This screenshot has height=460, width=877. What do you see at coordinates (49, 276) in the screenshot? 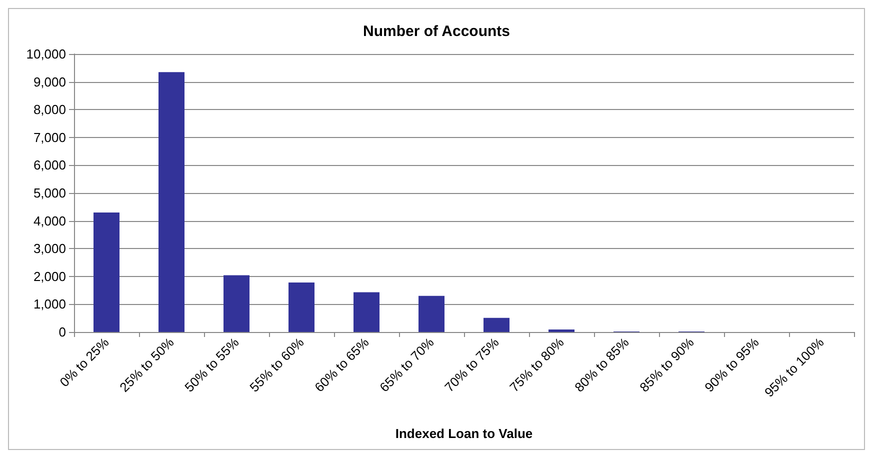
I see `y-tick-label: 2,000` at bounding box center [49, 276].